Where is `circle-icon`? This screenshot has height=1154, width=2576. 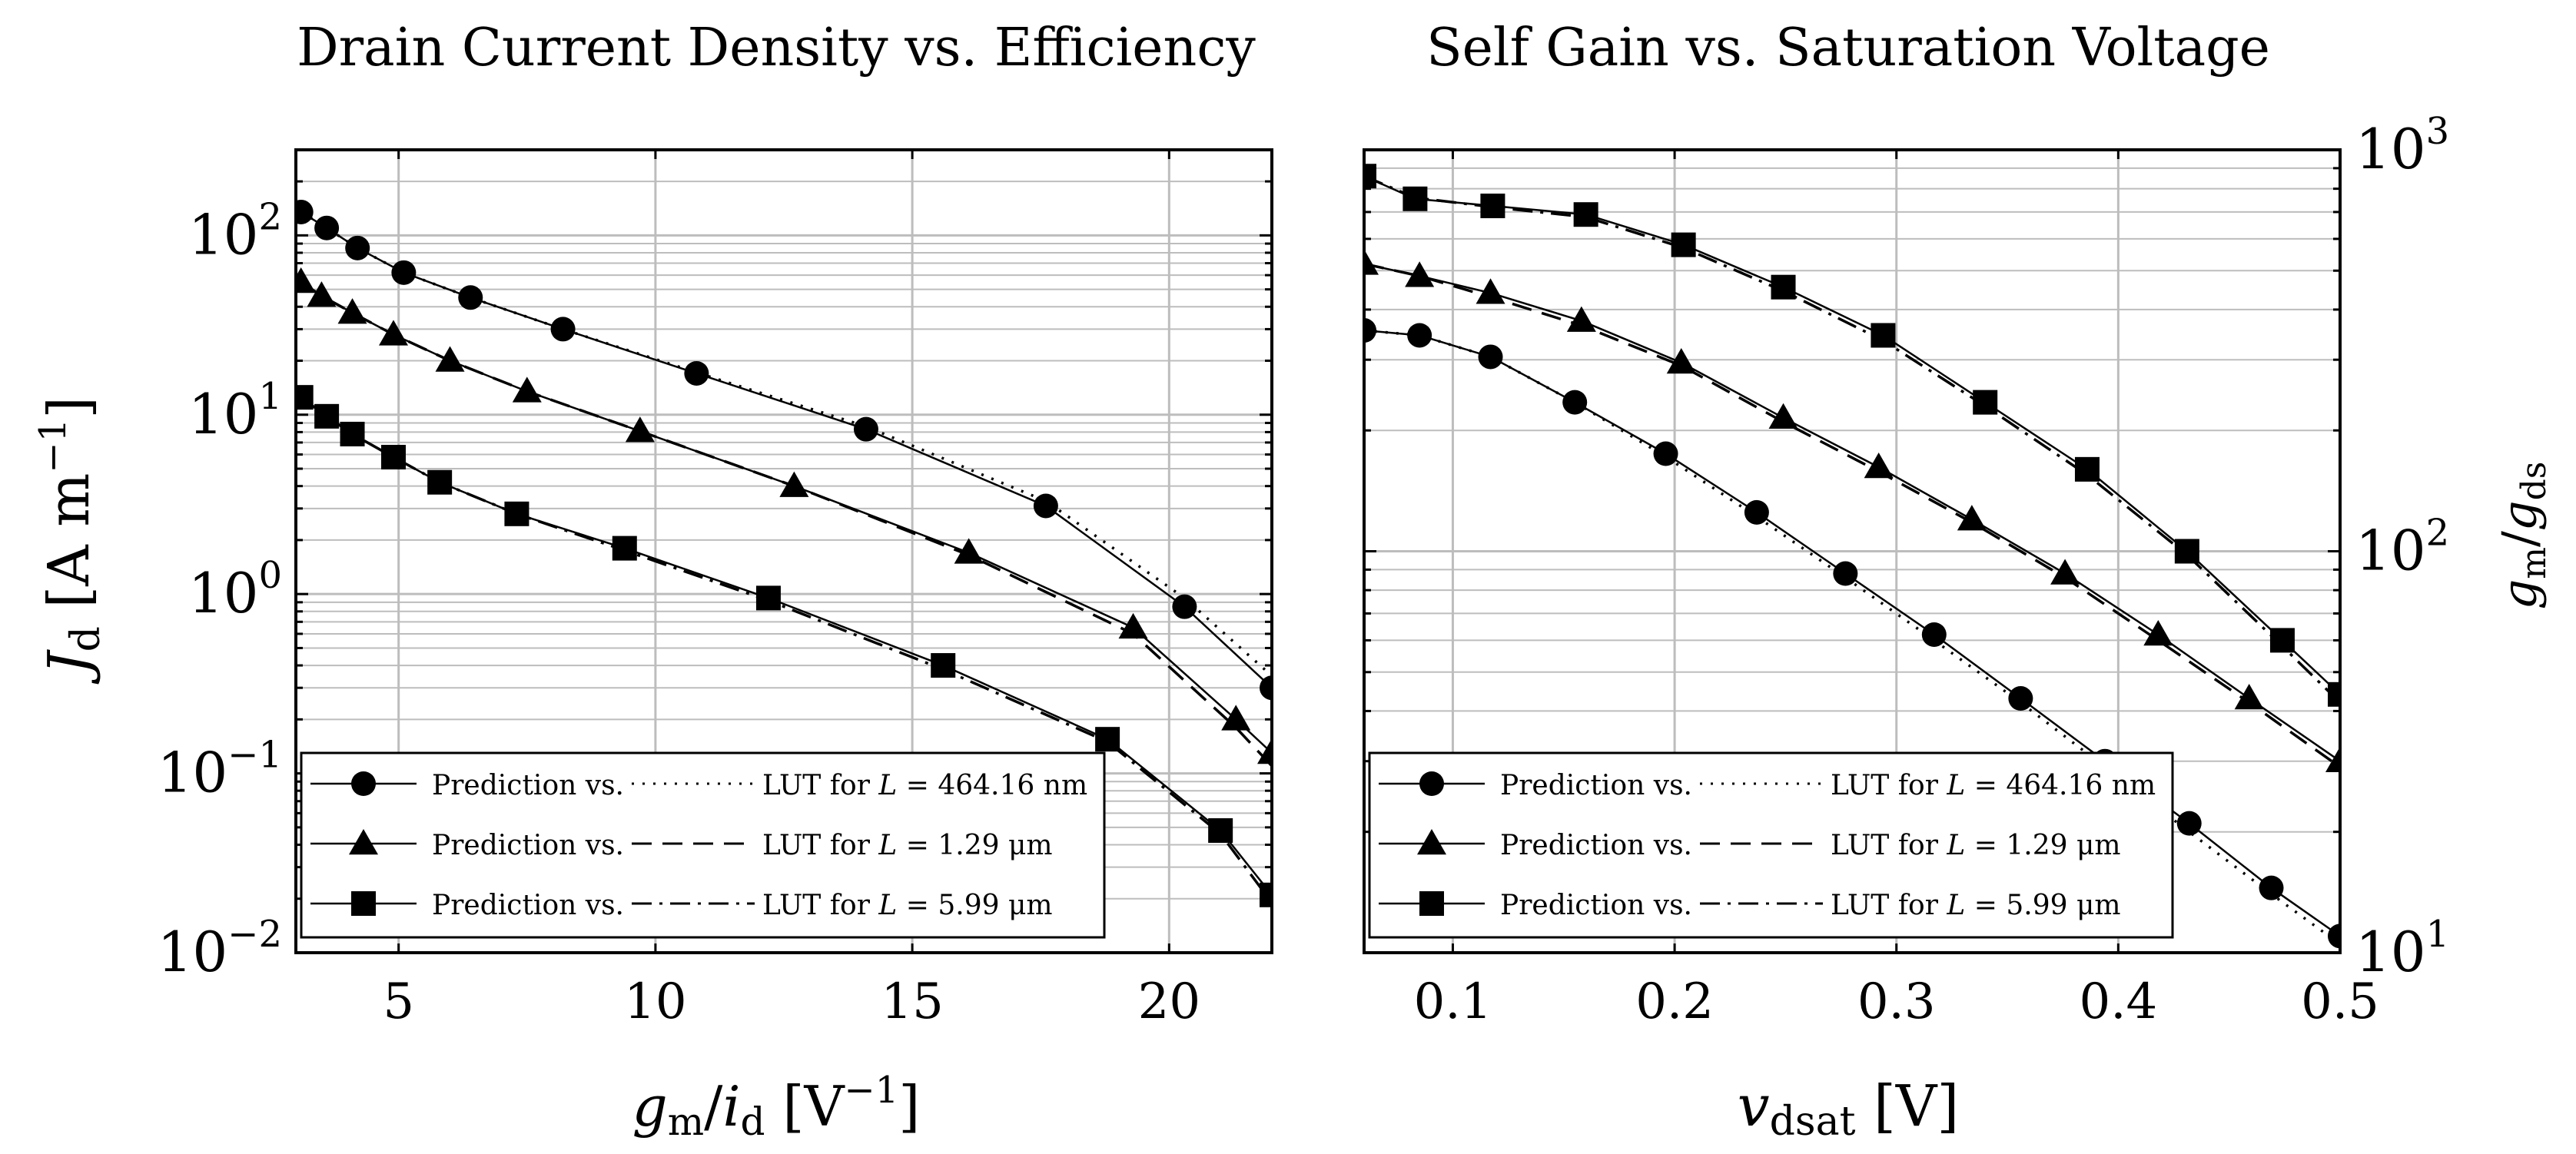 circle-icon is located at coordinates (363, 783).